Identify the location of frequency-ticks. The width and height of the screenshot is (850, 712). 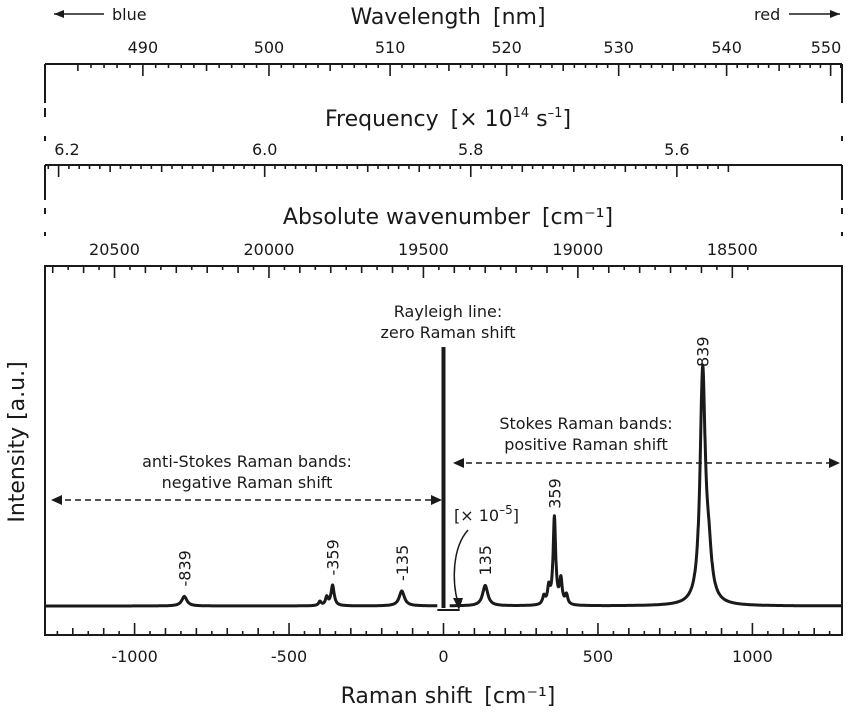
(388, 171).